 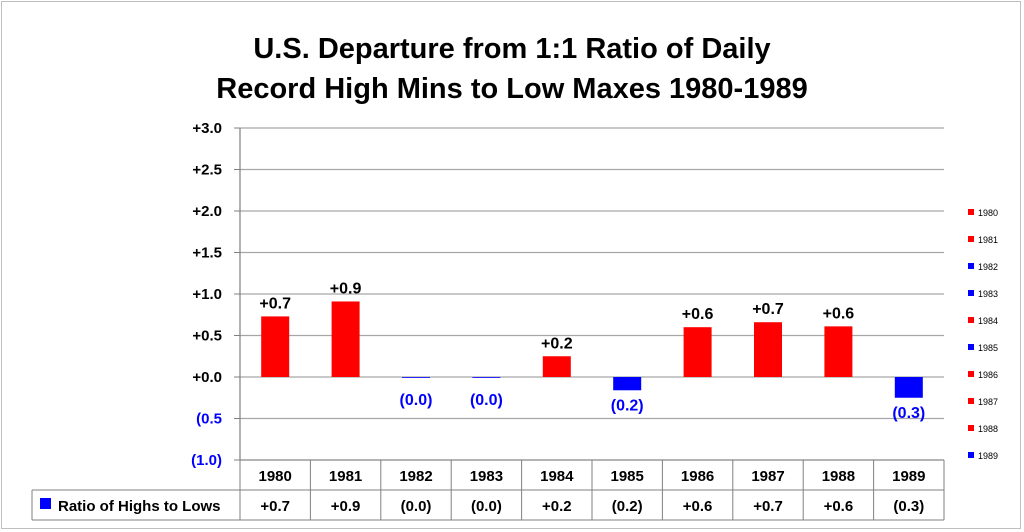 What do you see at coordinates (139, 506) in the screenshot?
I see `table-series-name: Ratio of Highs to Lows` at bounding box center [139, 506].